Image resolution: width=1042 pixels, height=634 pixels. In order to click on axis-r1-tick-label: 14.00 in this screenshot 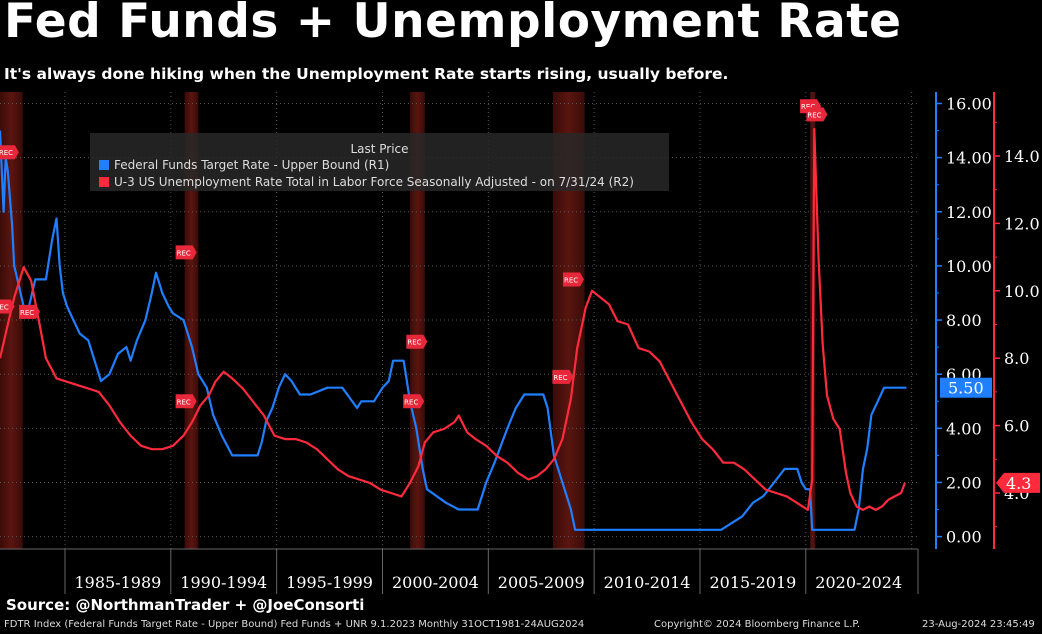, I will do `click(969, 158)`.